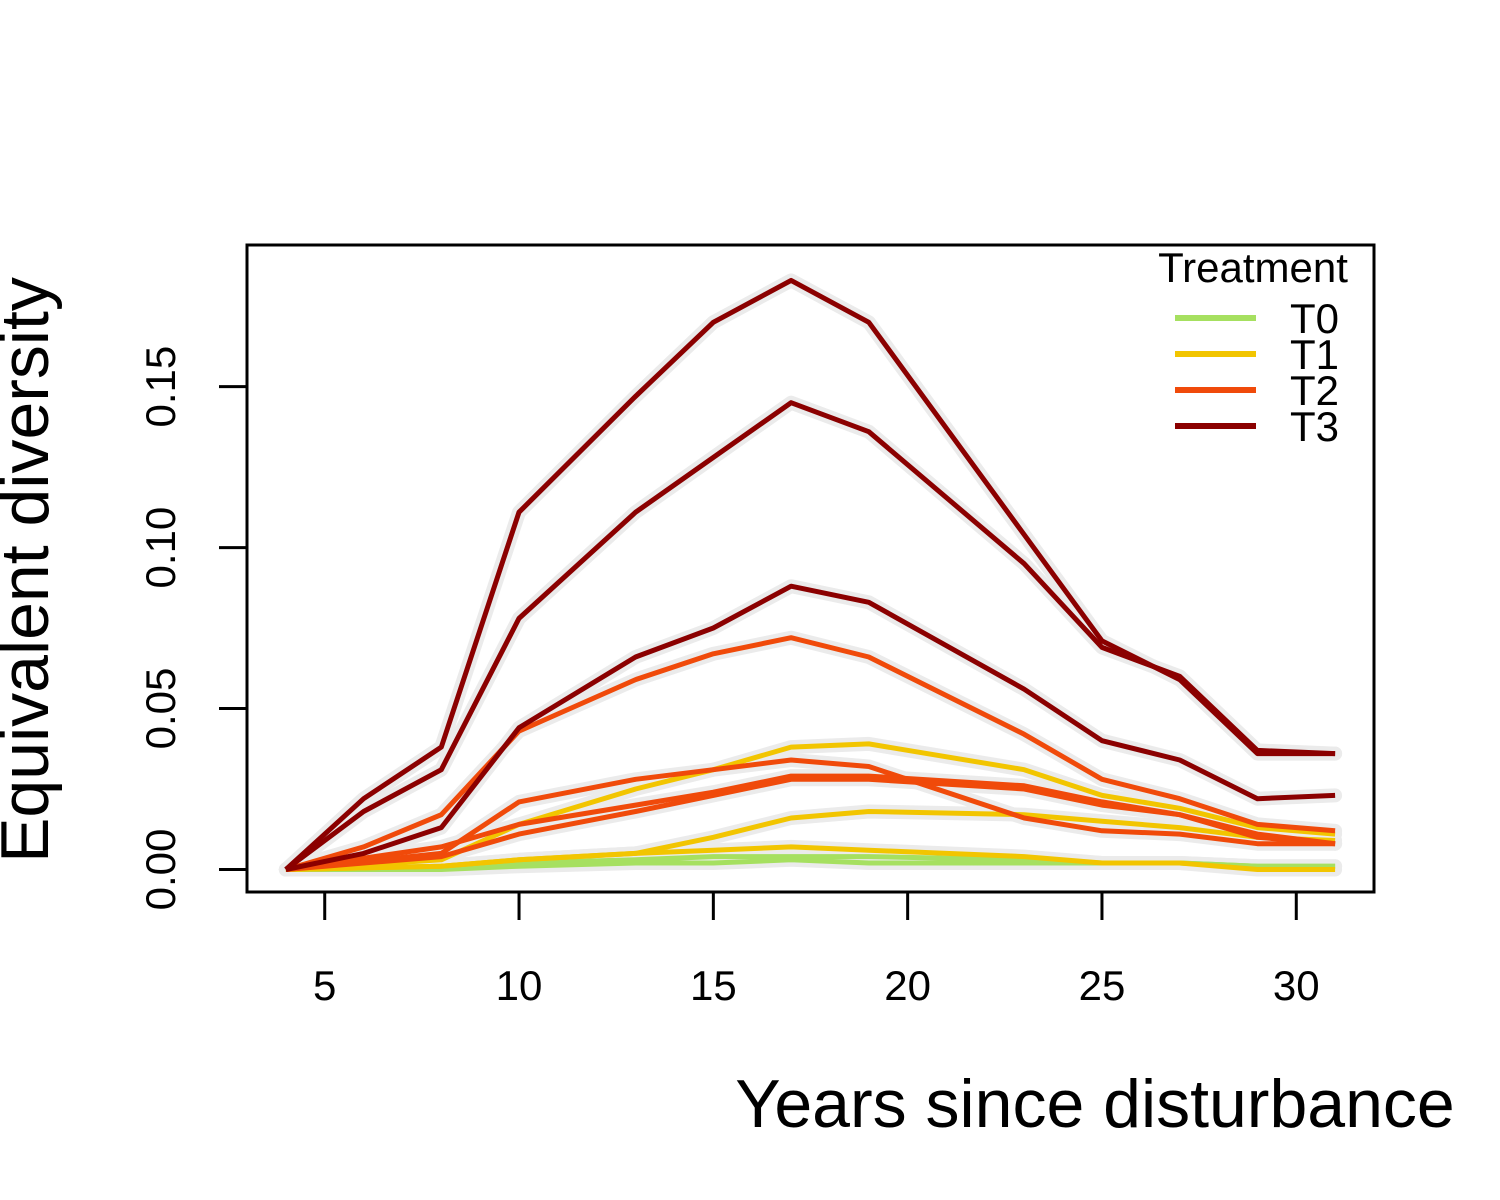  What do you see at coordinates (1102, 985) in the screenshot?
I see `x-tick-label: 25` at bounding box center [1102, 985].